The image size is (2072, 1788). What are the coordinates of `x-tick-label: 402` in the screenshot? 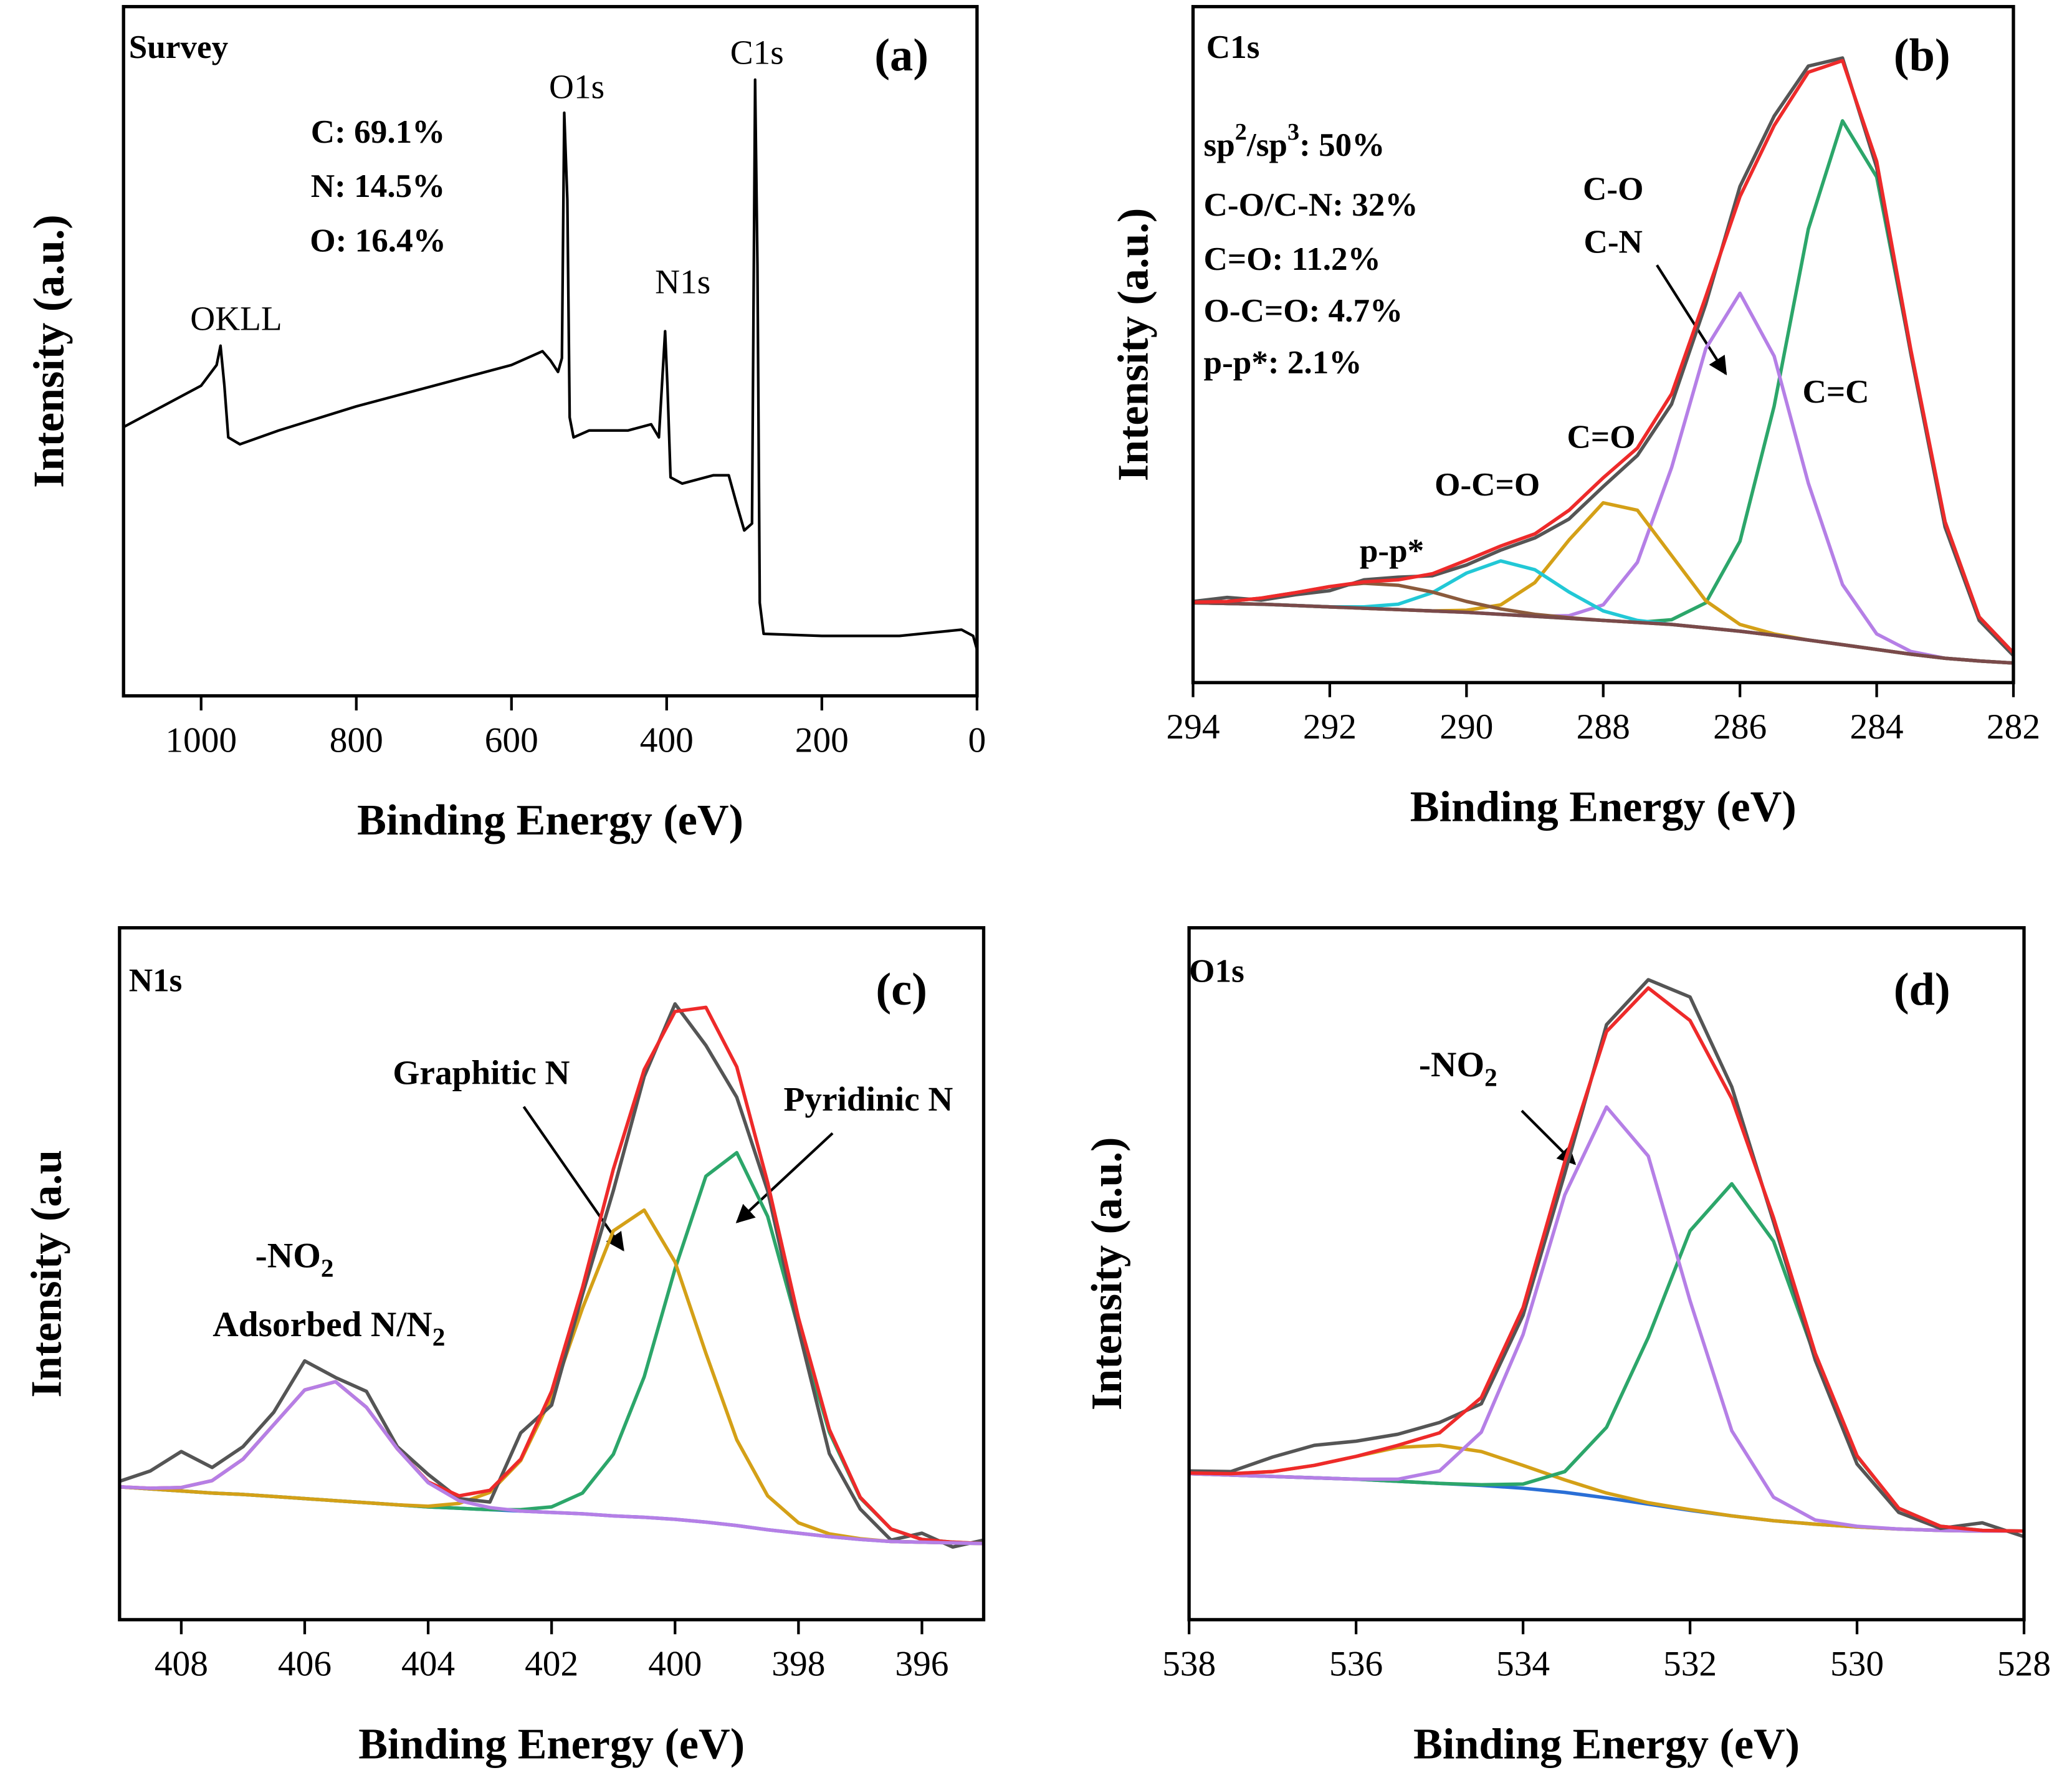 It's located at (552, 1664).